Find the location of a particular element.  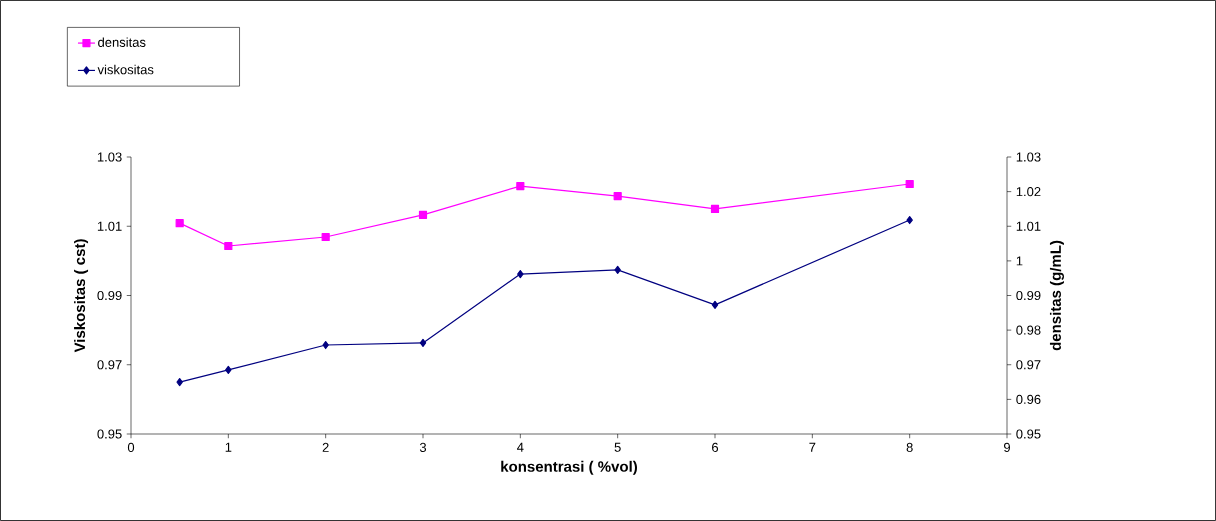

x-tick-label: 7 is located at coordinates (812, 447).